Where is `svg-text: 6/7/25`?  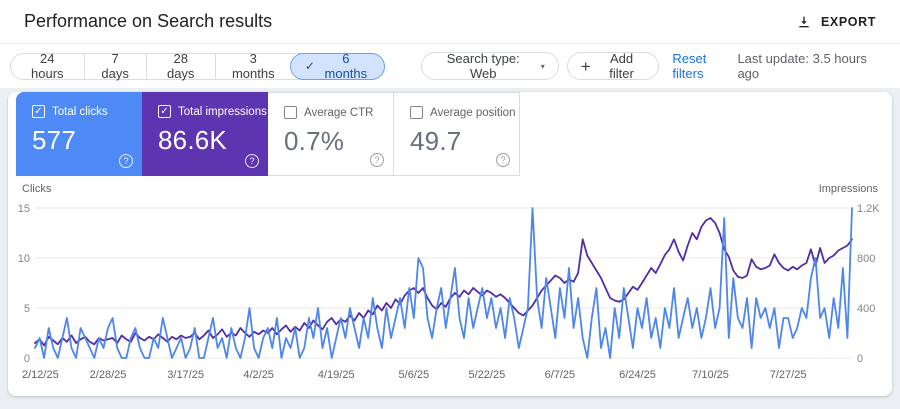 svg-text: 6/7/25 is located at coordinates (560, 375).